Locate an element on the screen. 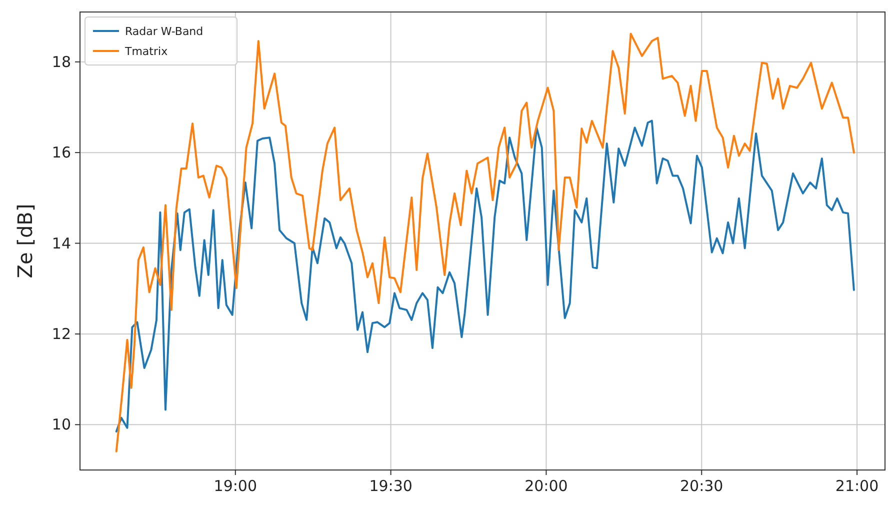 Image resolution: width=892 pixels, height=505 pixels. legend-label: Tmatrix is located at coordinates (146, 51).